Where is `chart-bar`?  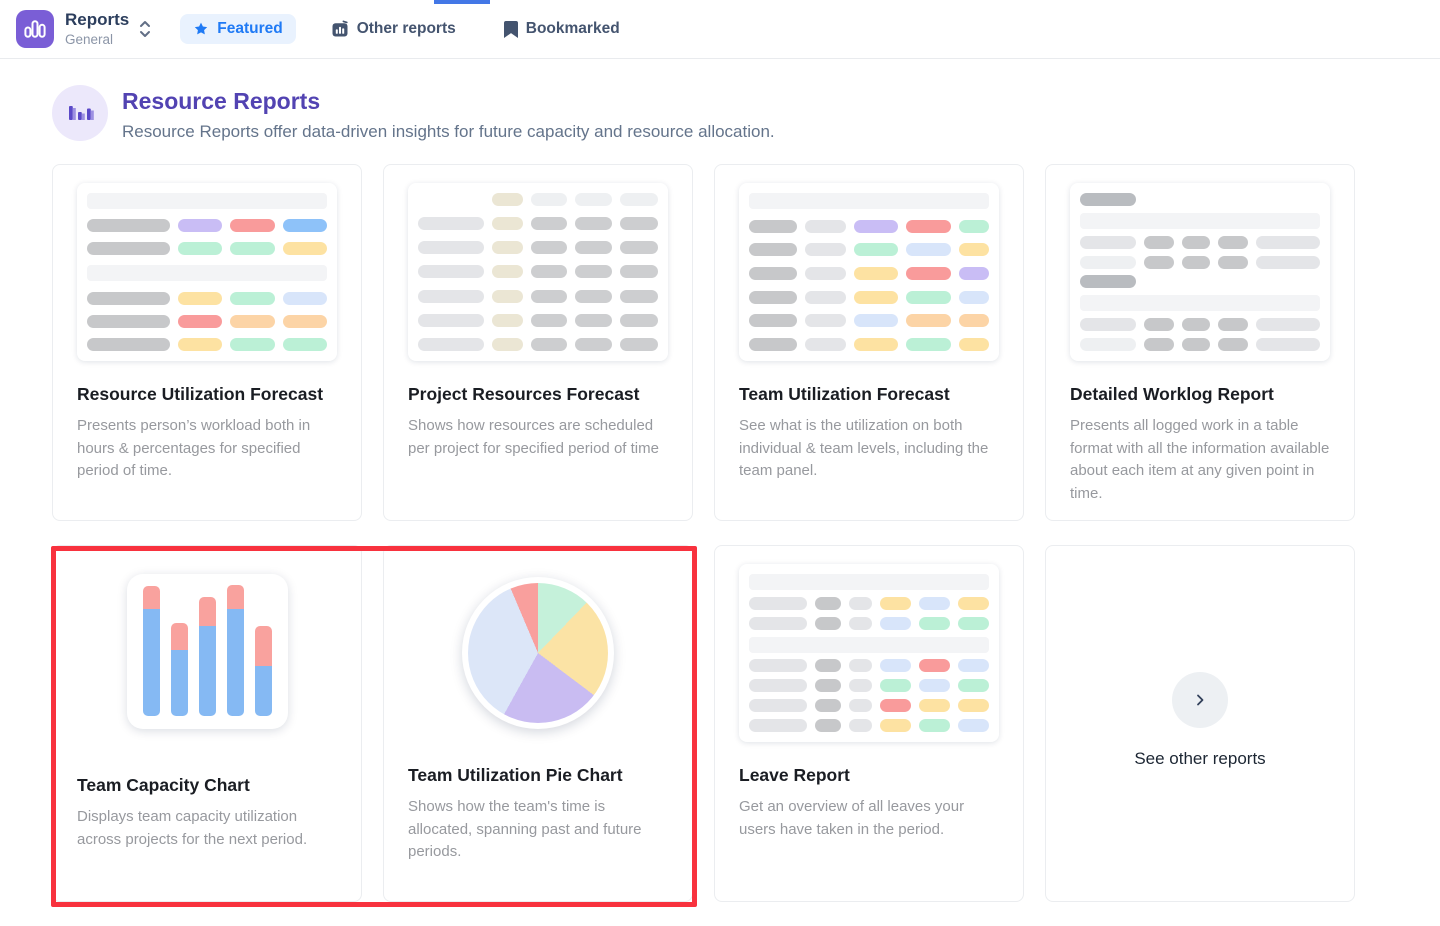
chart-bar is located at coordinates (235, 650).